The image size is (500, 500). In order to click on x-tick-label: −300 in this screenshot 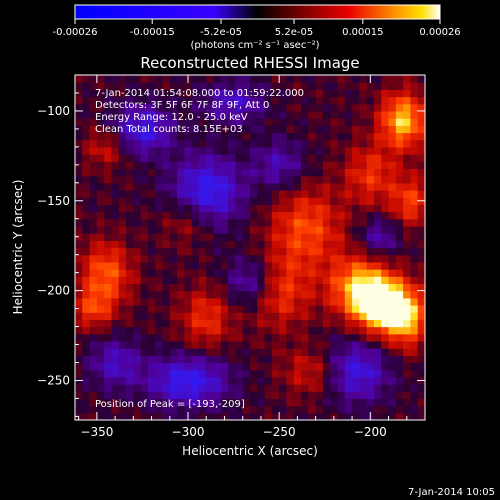, I will do `click(188, 432)`.